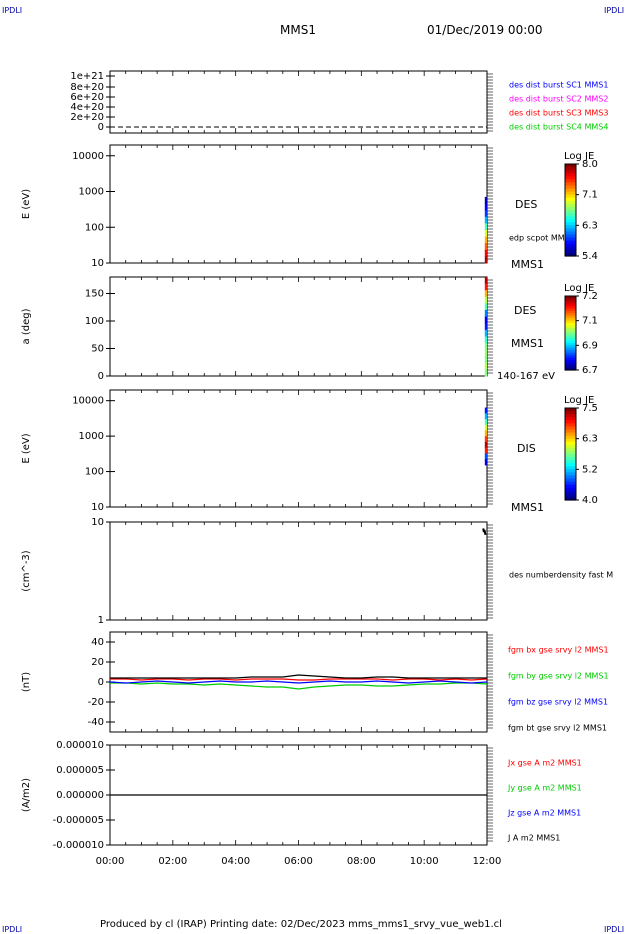 The image size is (630, 934). I want to click on des-pitch-label: DES, so click(525, 310).